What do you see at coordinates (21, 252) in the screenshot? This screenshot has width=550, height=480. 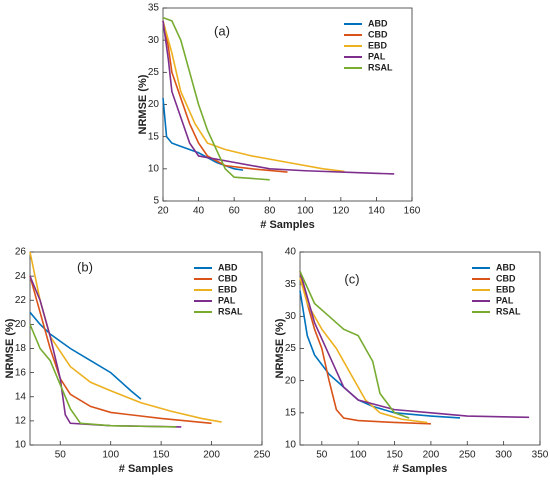 I see `y-tick-label: 26` at bounding box center [21, 252].